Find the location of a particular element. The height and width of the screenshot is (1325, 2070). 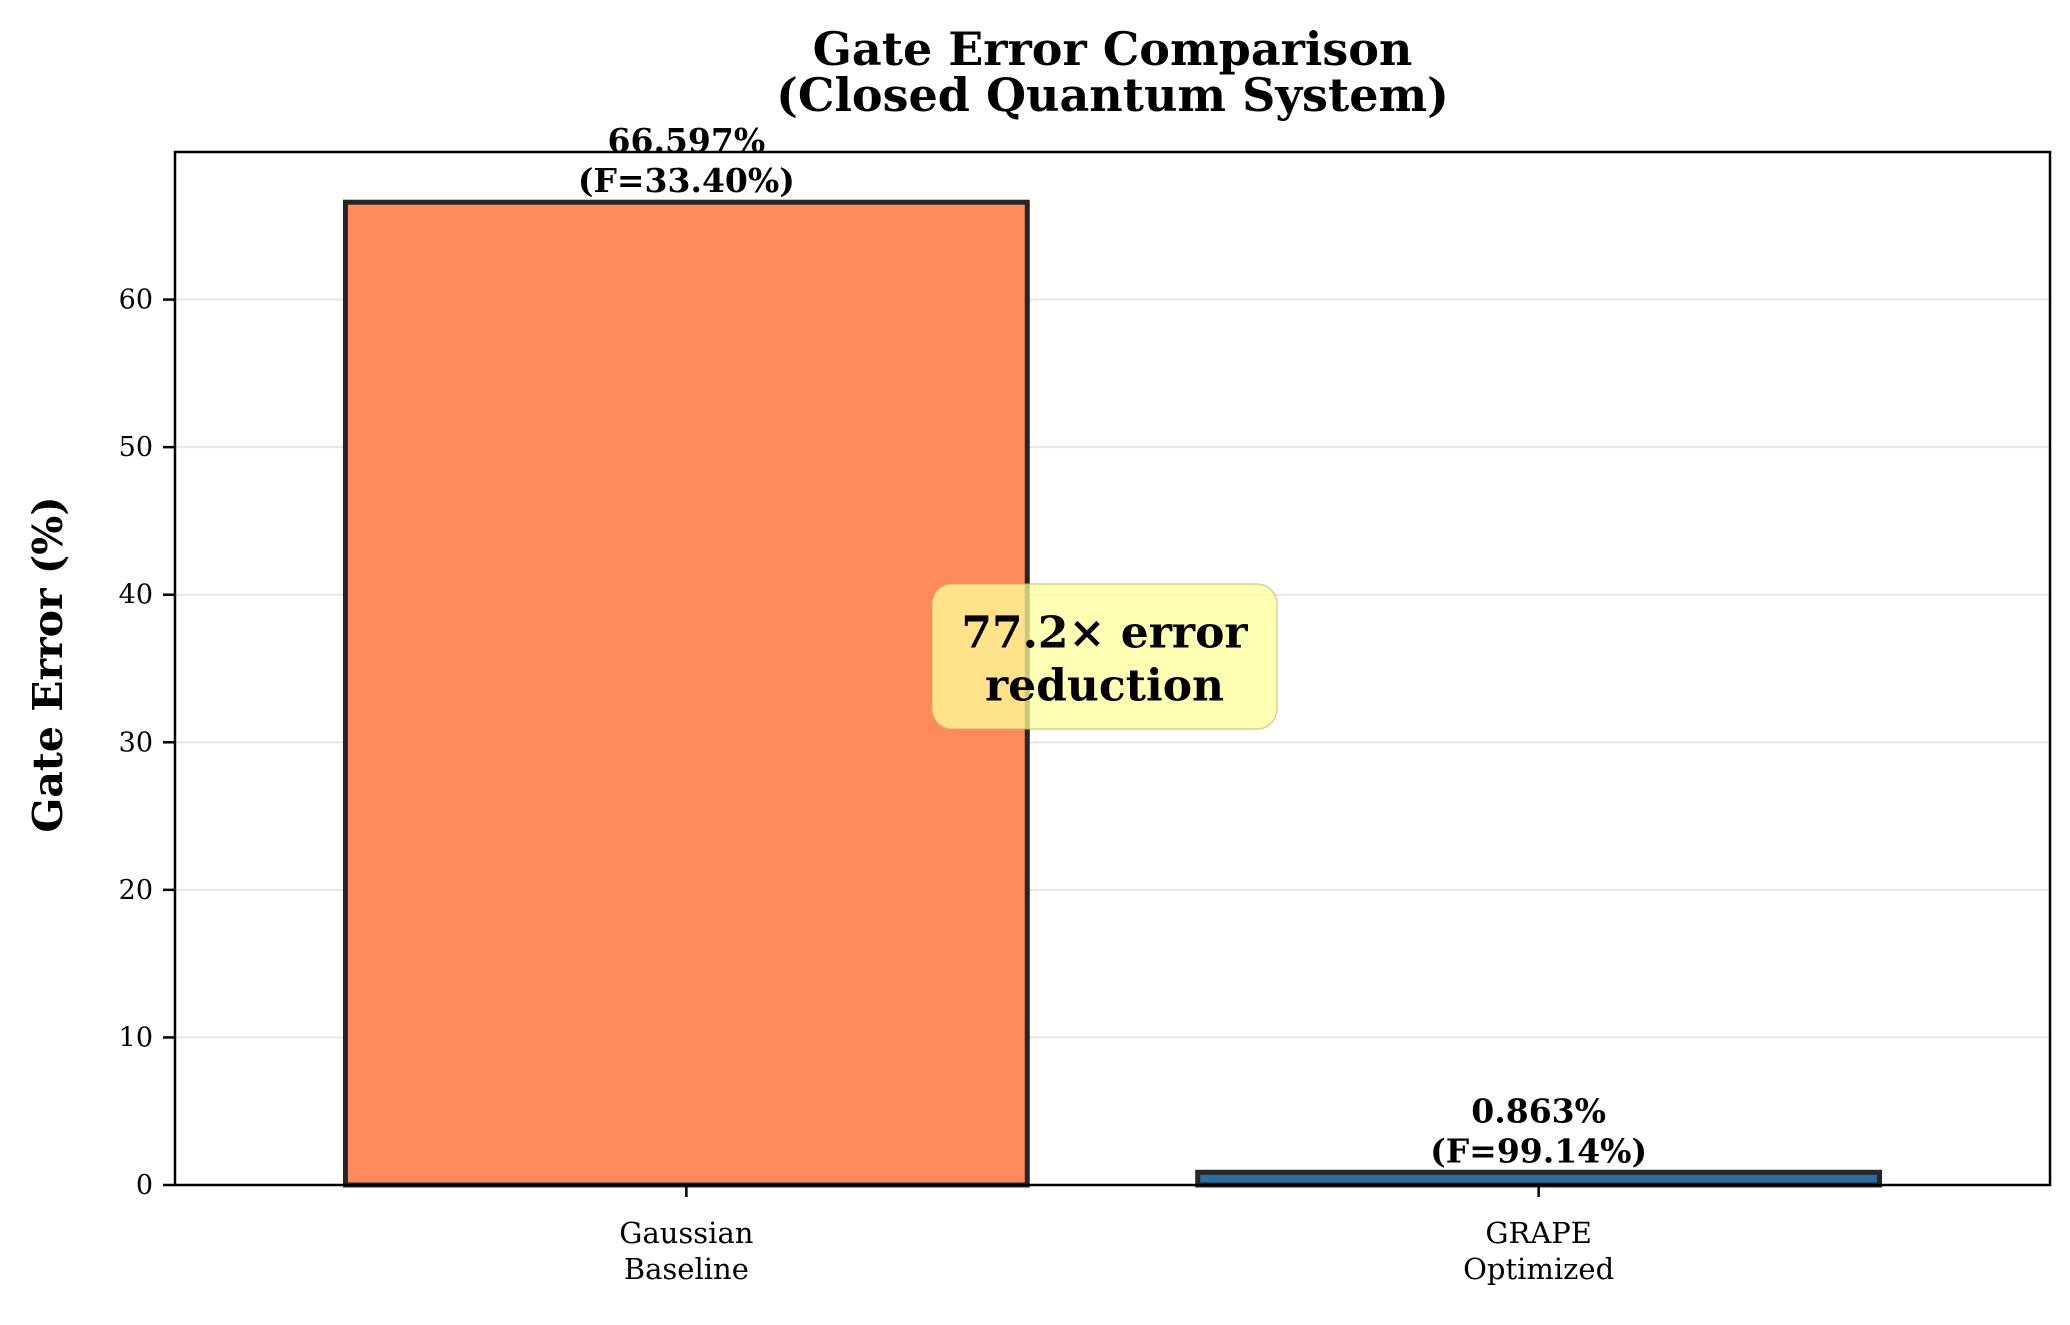

annotation: 77.2× error reduction is located at coordinates (1104, 656).